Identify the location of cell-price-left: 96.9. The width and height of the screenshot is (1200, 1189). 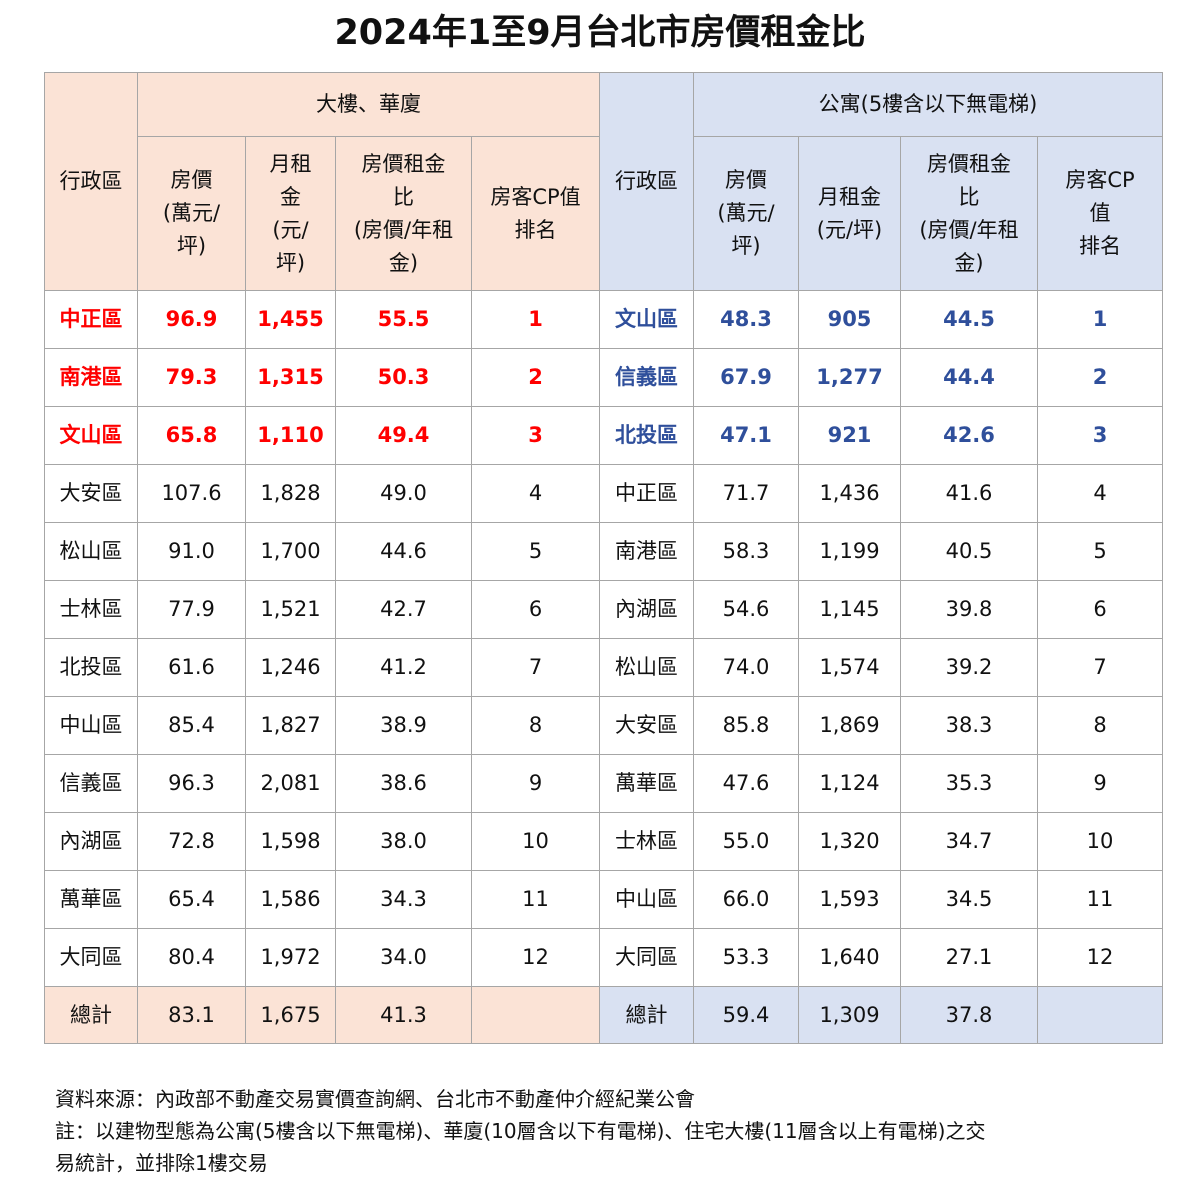
(191, 319).